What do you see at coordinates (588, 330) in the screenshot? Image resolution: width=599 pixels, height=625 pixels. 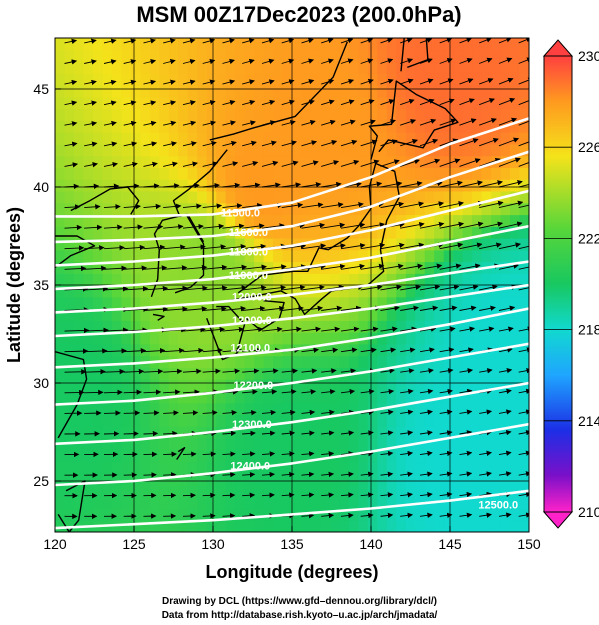 I see `colorbar-label: 218` at bounding box center [588, 330].